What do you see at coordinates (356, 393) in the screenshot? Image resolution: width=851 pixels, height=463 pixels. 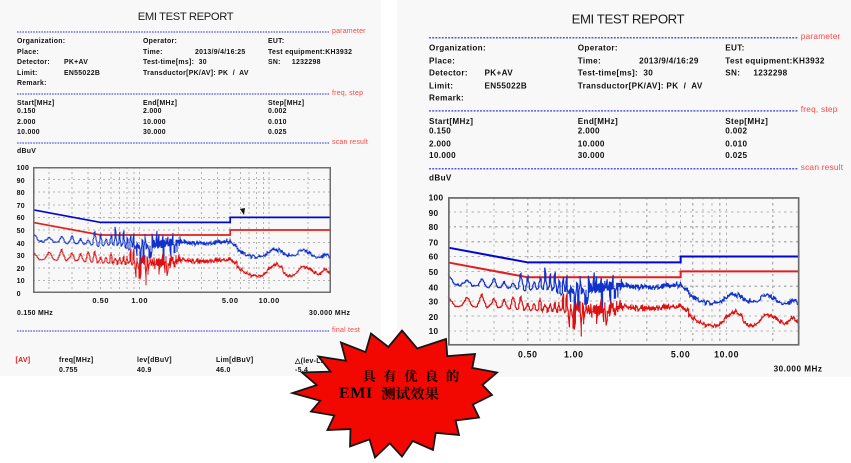 I see `svg-text: EMI` at bounding box center [356, 393].